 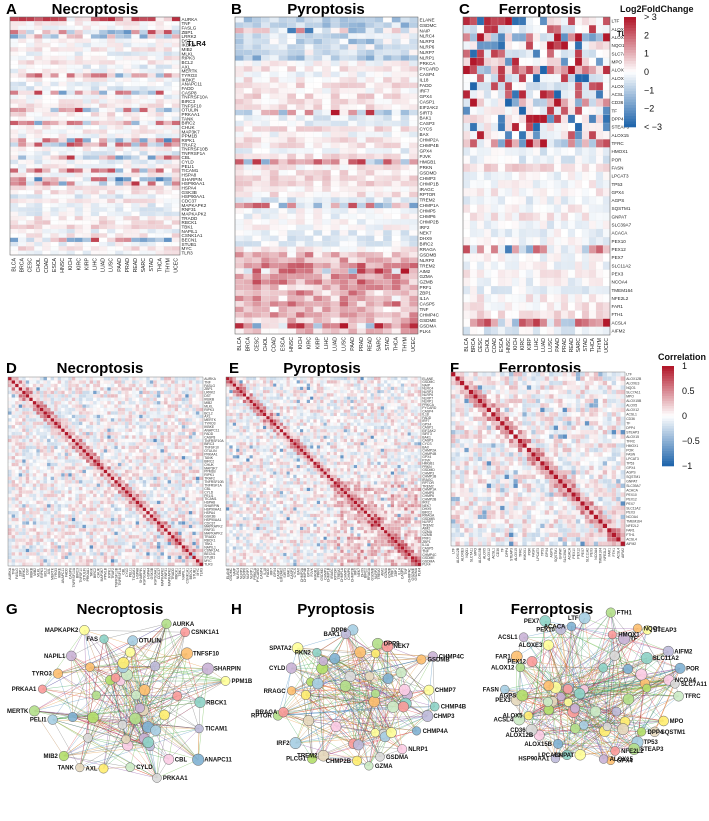 What do you see at coordinates (630, 57) in the screenshot?
I see `legend-swatch` at bounding box center [630, 57].